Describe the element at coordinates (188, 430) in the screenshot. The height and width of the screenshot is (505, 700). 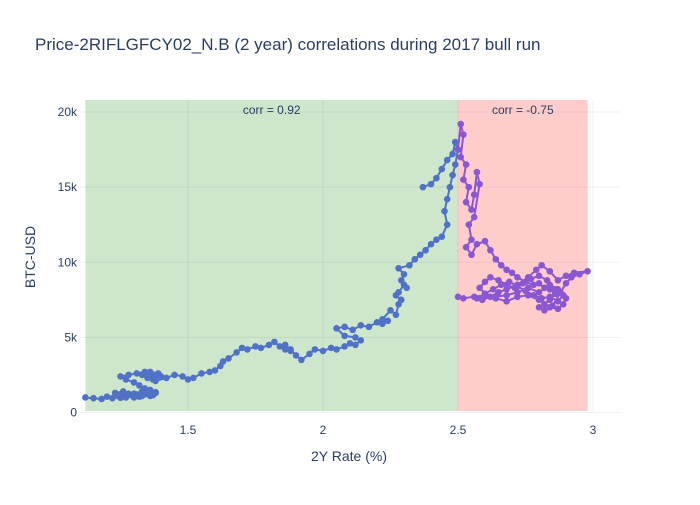
I see `x-tick-label-0: 1.5` at that location.